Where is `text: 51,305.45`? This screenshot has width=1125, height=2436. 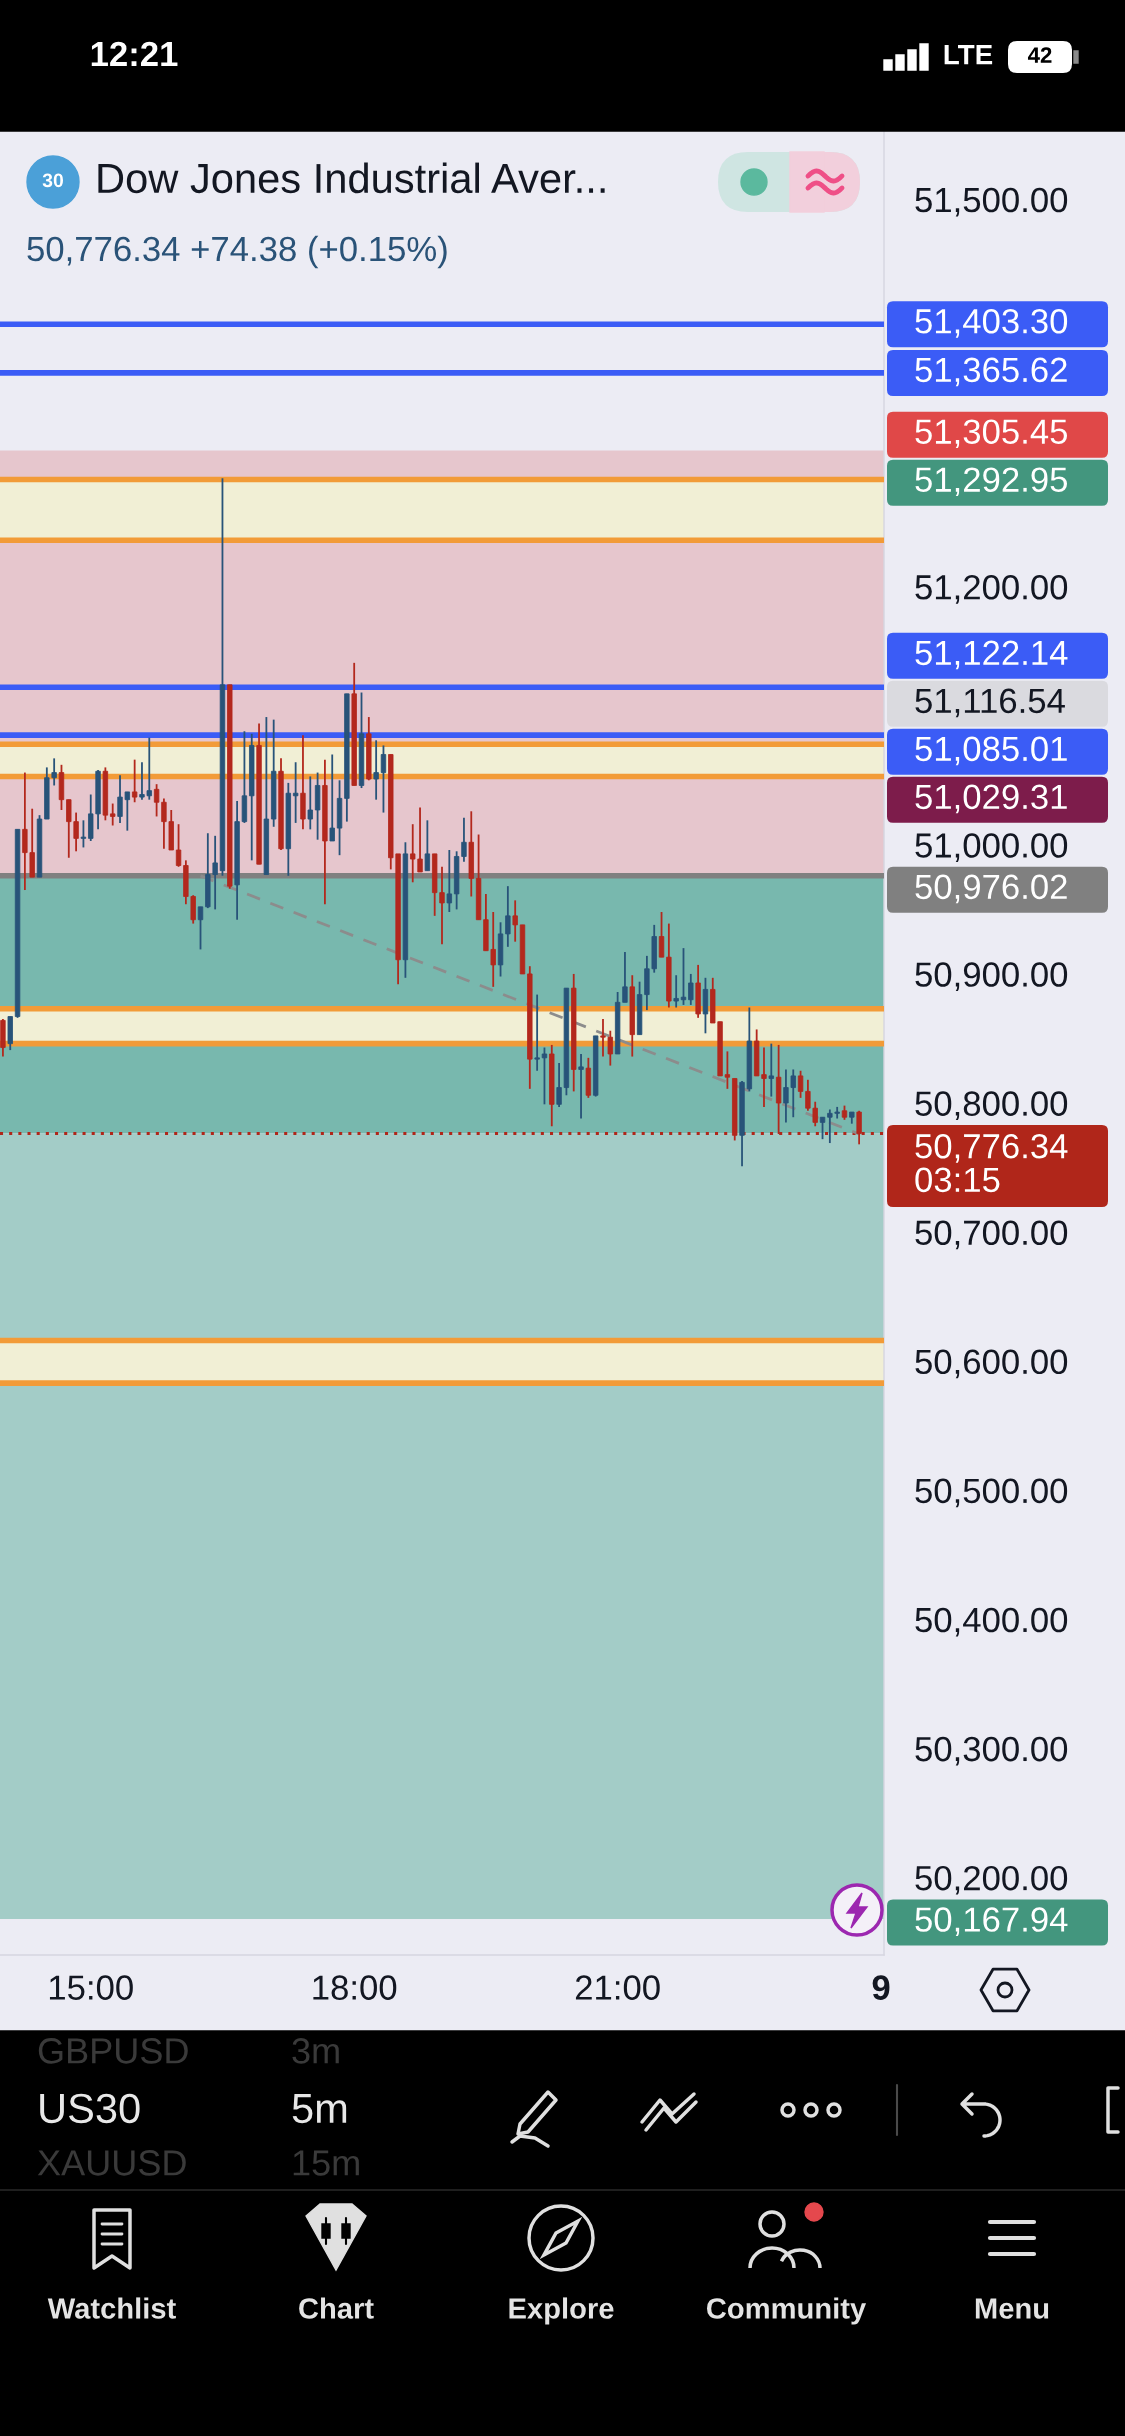
text: 51,305.45 is located at coordinates (991, 434).